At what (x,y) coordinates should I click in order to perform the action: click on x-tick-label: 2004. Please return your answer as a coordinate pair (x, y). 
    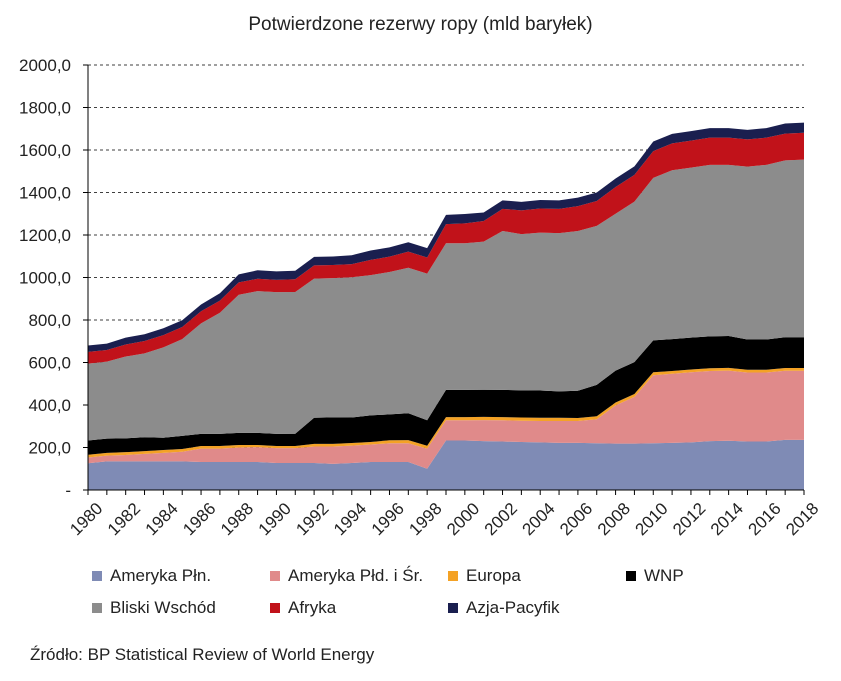
    Looking at the image, I should click on (538, 519).